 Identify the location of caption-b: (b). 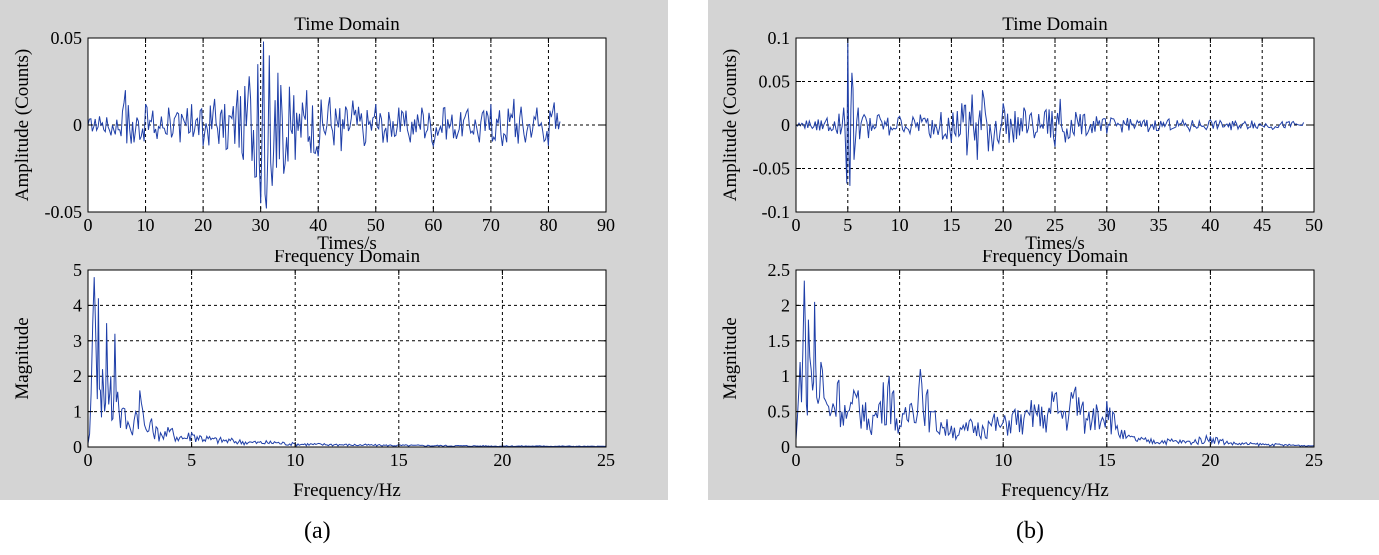
(1030, 531).